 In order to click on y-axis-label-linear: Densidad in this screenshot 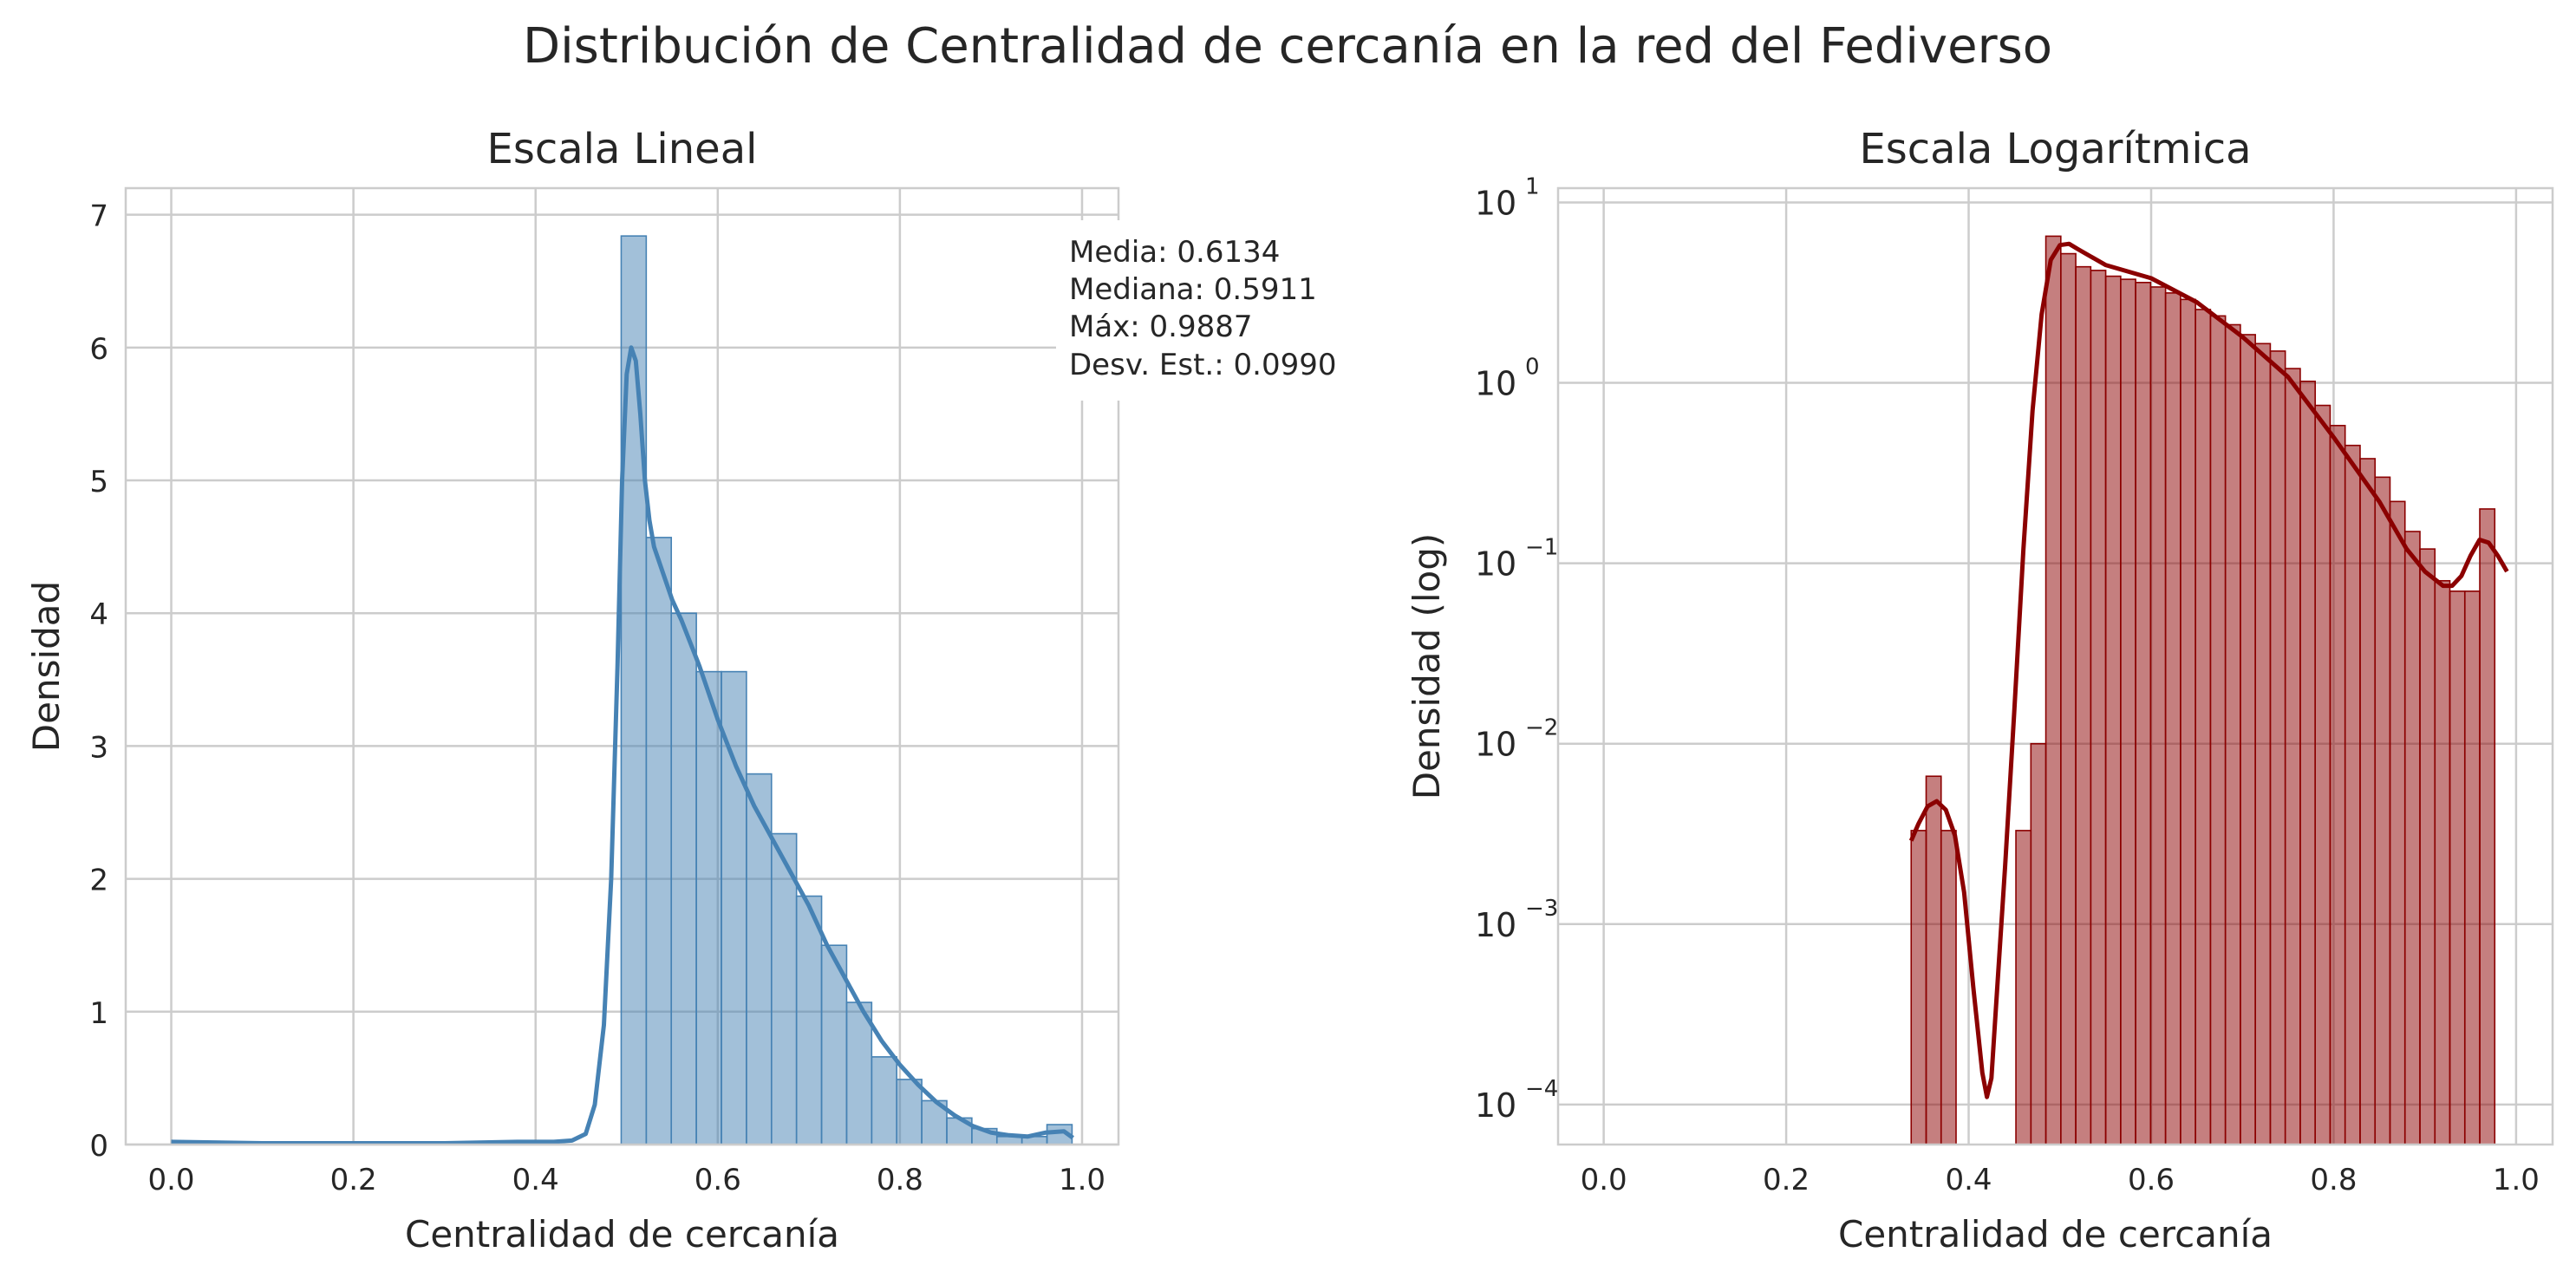, I will do `click(47, 666)`.